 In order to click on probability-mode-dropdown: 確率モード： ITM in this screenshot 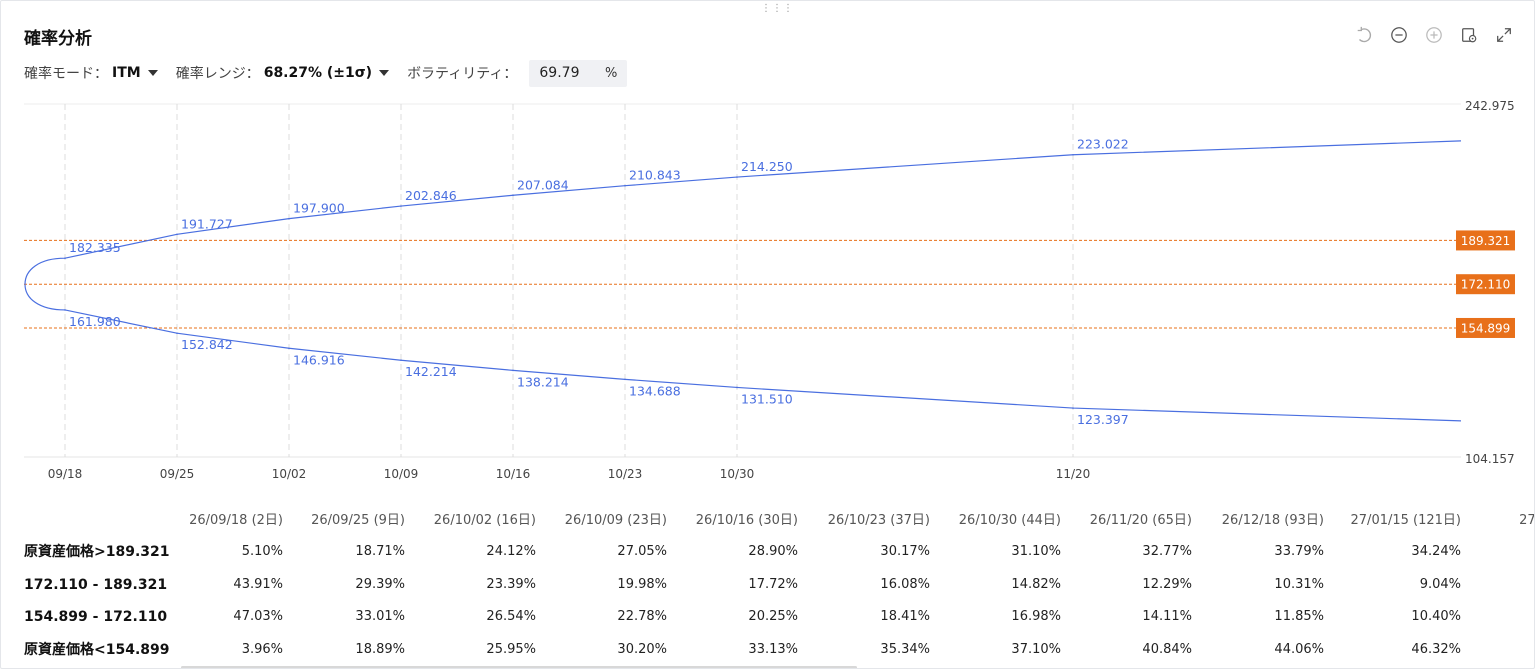, I will do `click(91, 73)`.